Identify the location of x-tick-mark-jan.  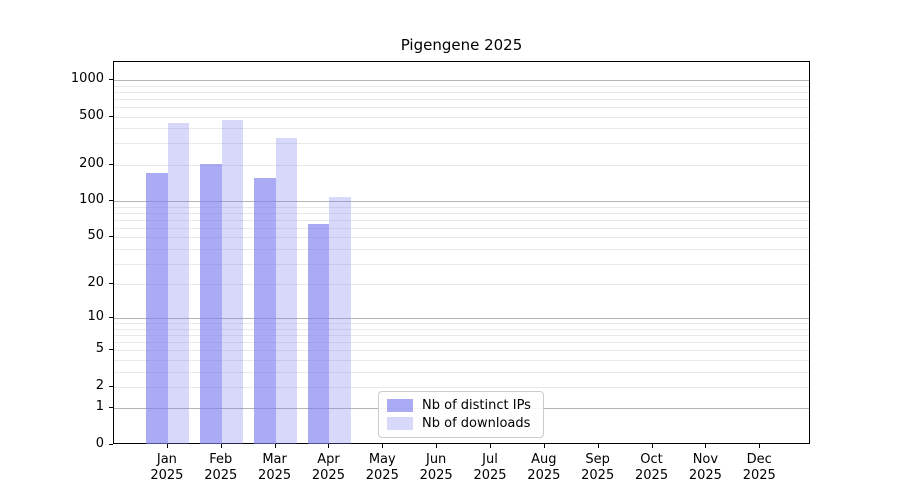
(167, 446).